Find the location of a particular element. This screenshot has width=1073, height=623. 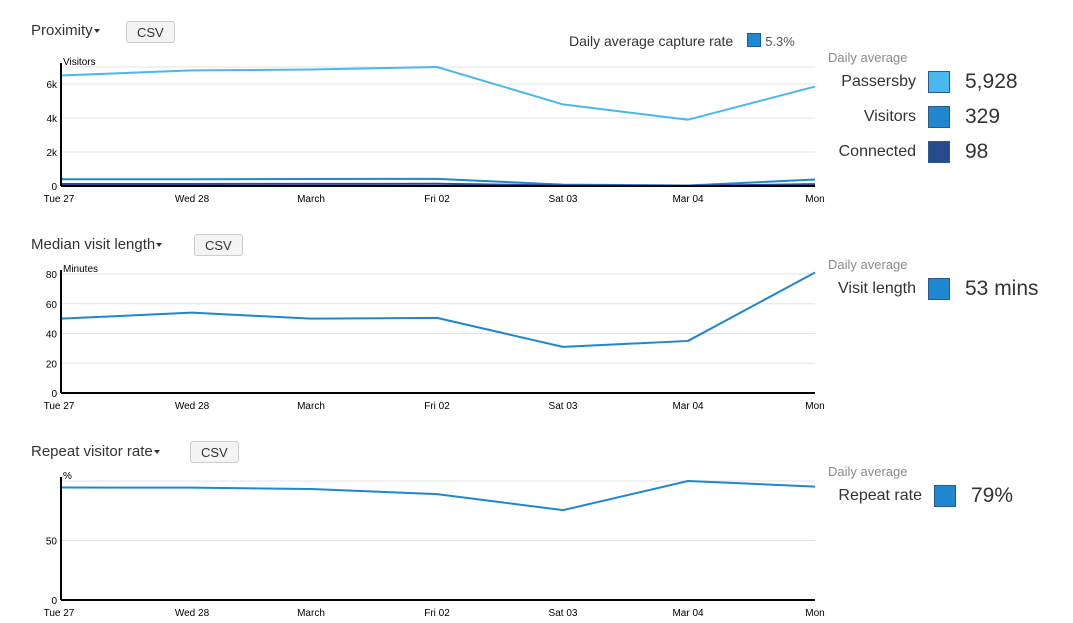

visit-length-title-text: Median visit length is located at coordinates (93, 244).